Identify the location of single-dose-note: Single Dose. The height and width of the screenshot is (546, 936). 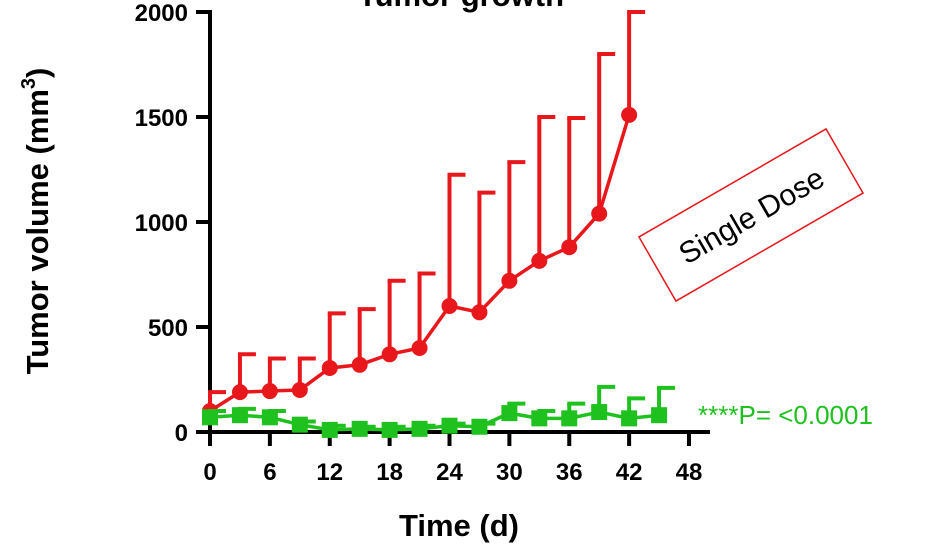
(751, 215).